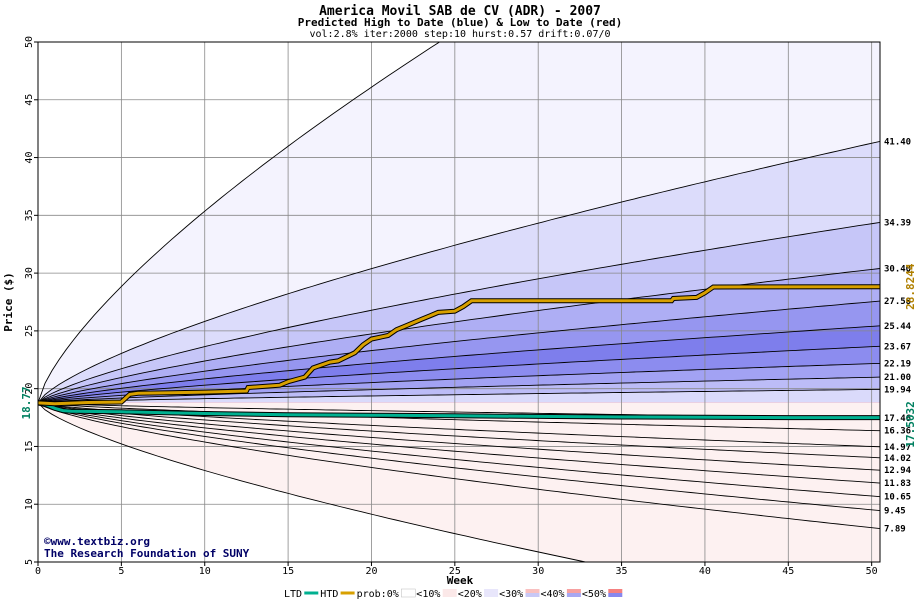  I want to click on y-tick-label-20: 20, so click(29, 389).